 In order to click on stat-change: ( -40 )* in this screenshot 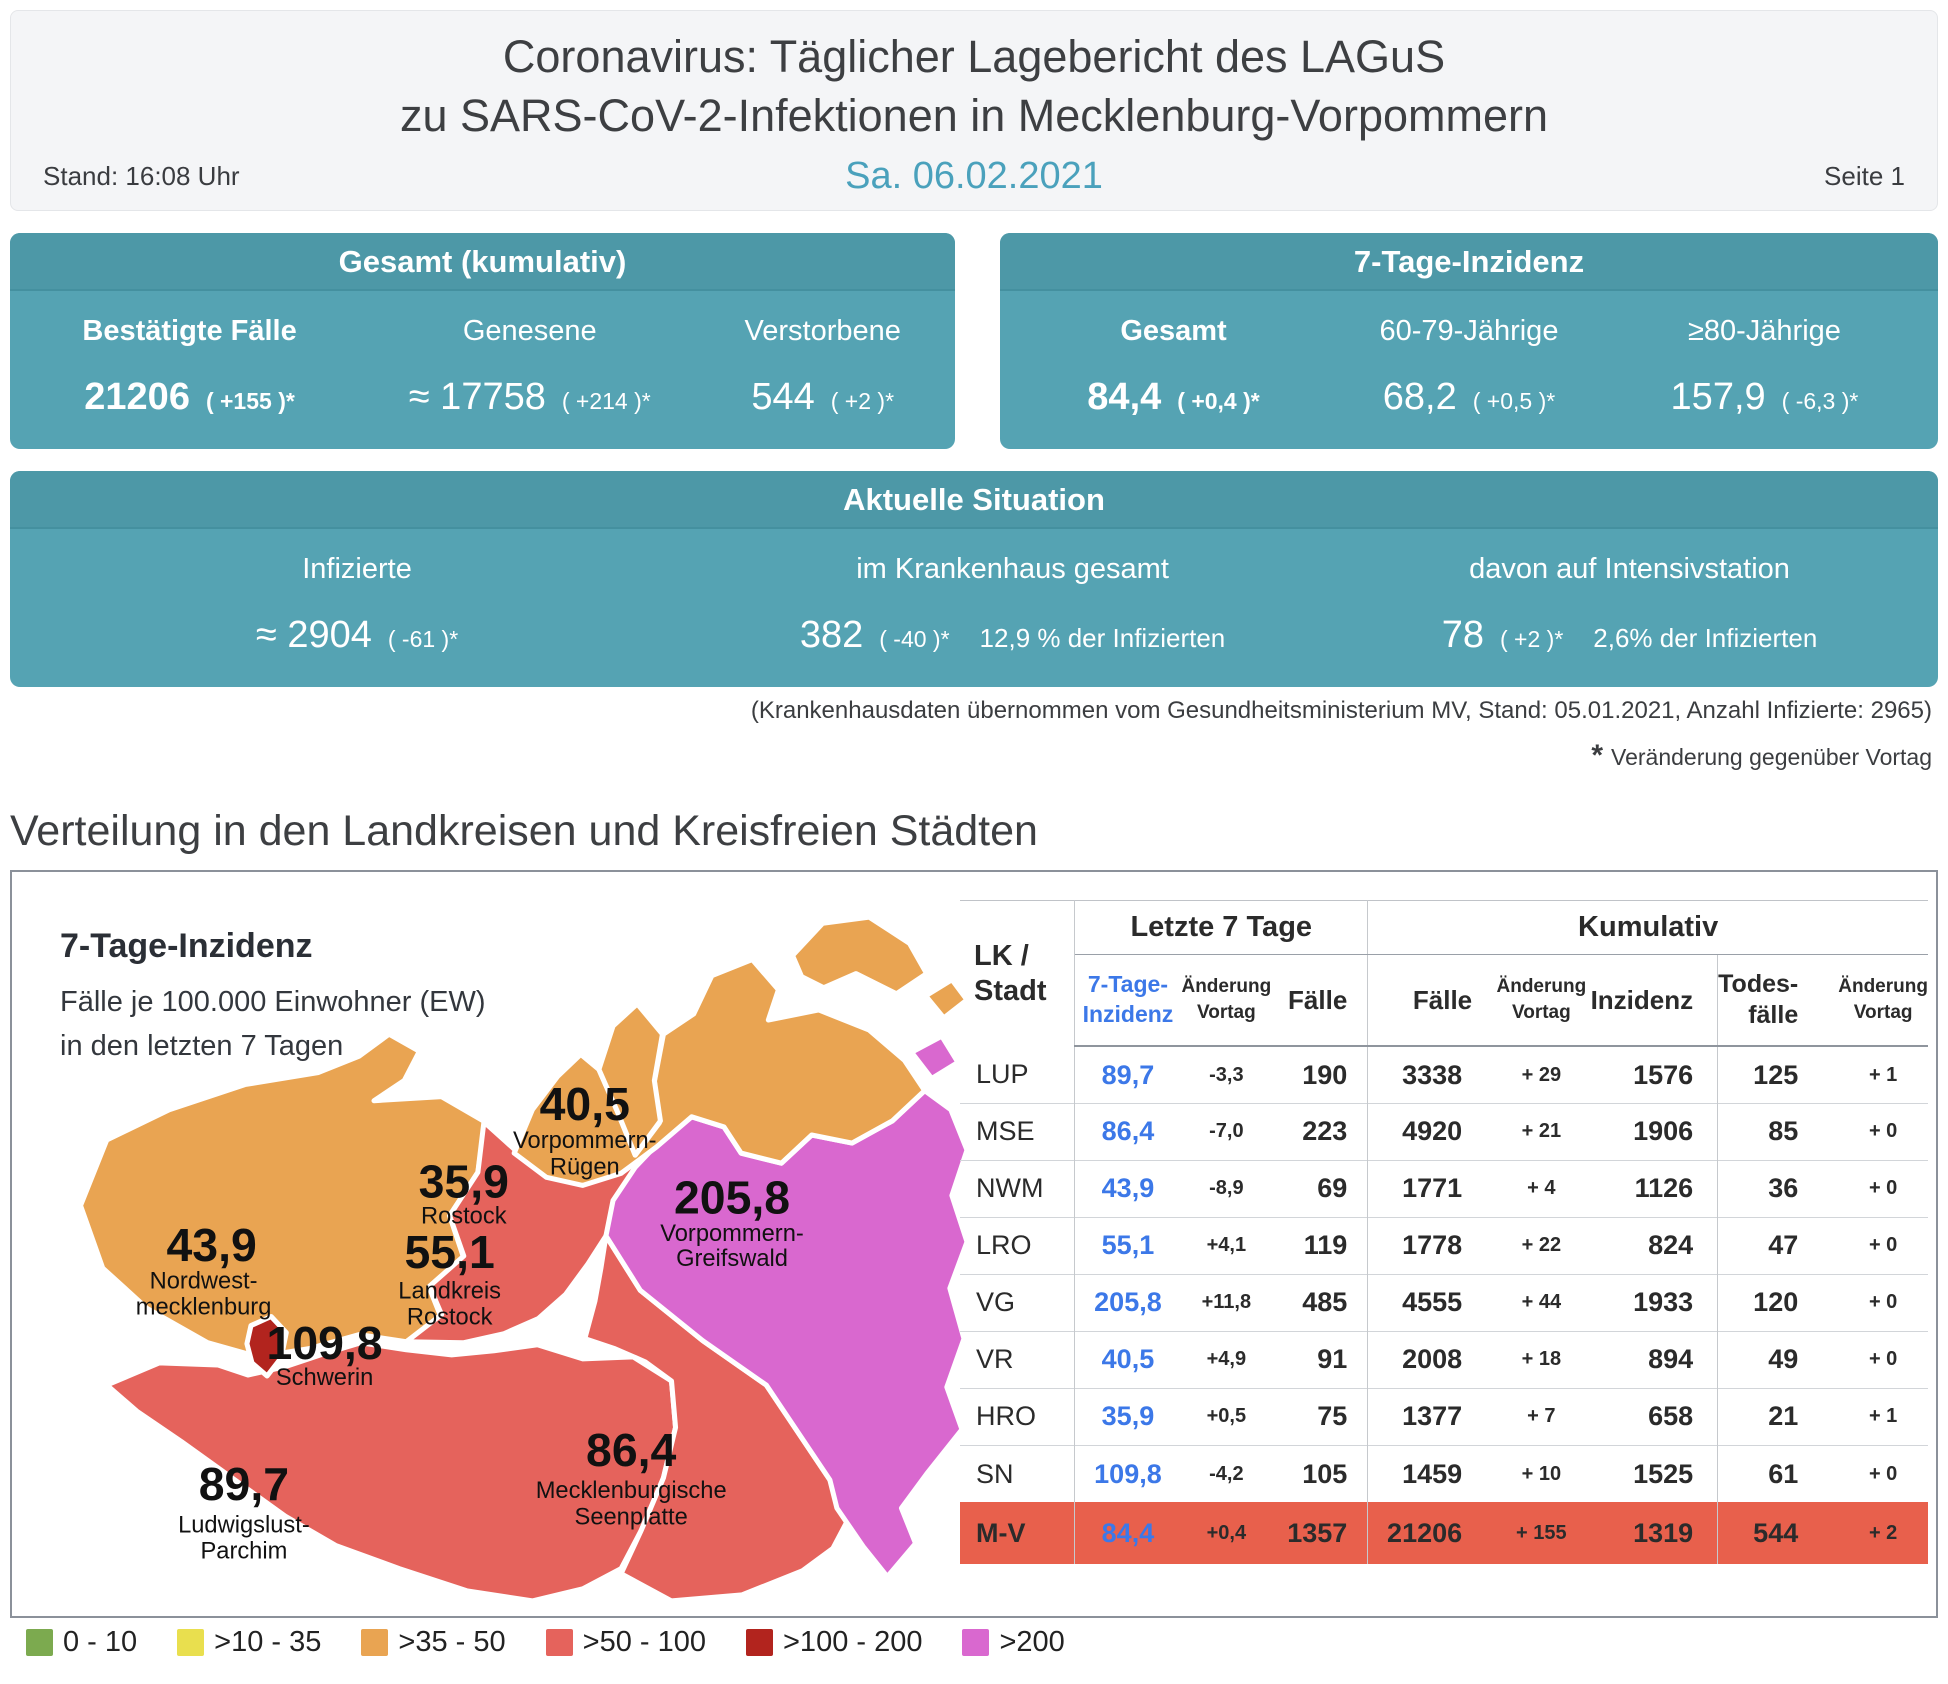, I will do `click(914, 638)`.